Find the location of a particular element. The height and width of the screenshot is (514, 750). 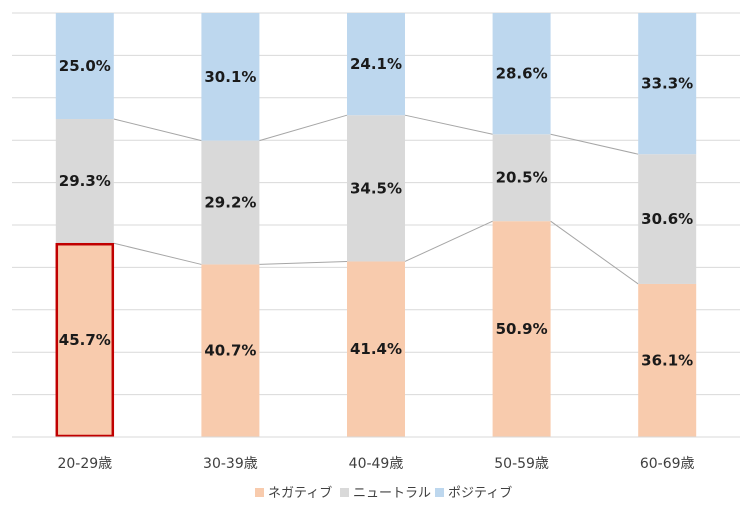

data-label: 28.6% is located at coordinates (522, 74).